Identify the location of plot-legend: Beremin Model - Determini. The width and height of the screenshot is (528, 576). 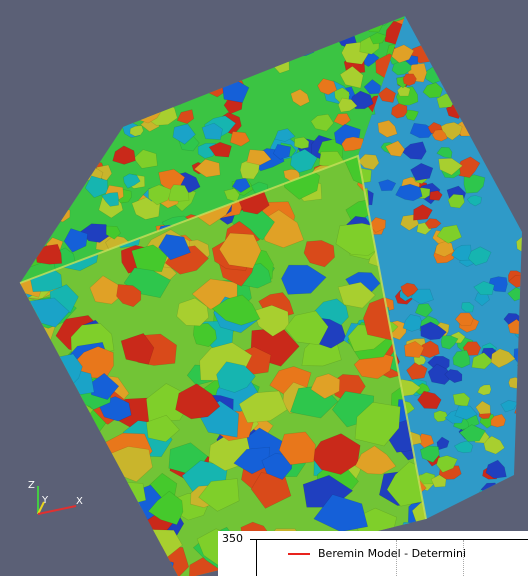
(377, 553).